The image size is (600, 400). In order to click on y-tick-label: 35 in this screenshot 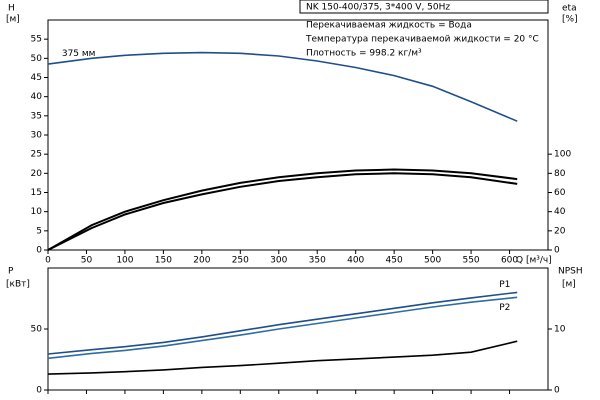, I will do `click(36, 116)`.